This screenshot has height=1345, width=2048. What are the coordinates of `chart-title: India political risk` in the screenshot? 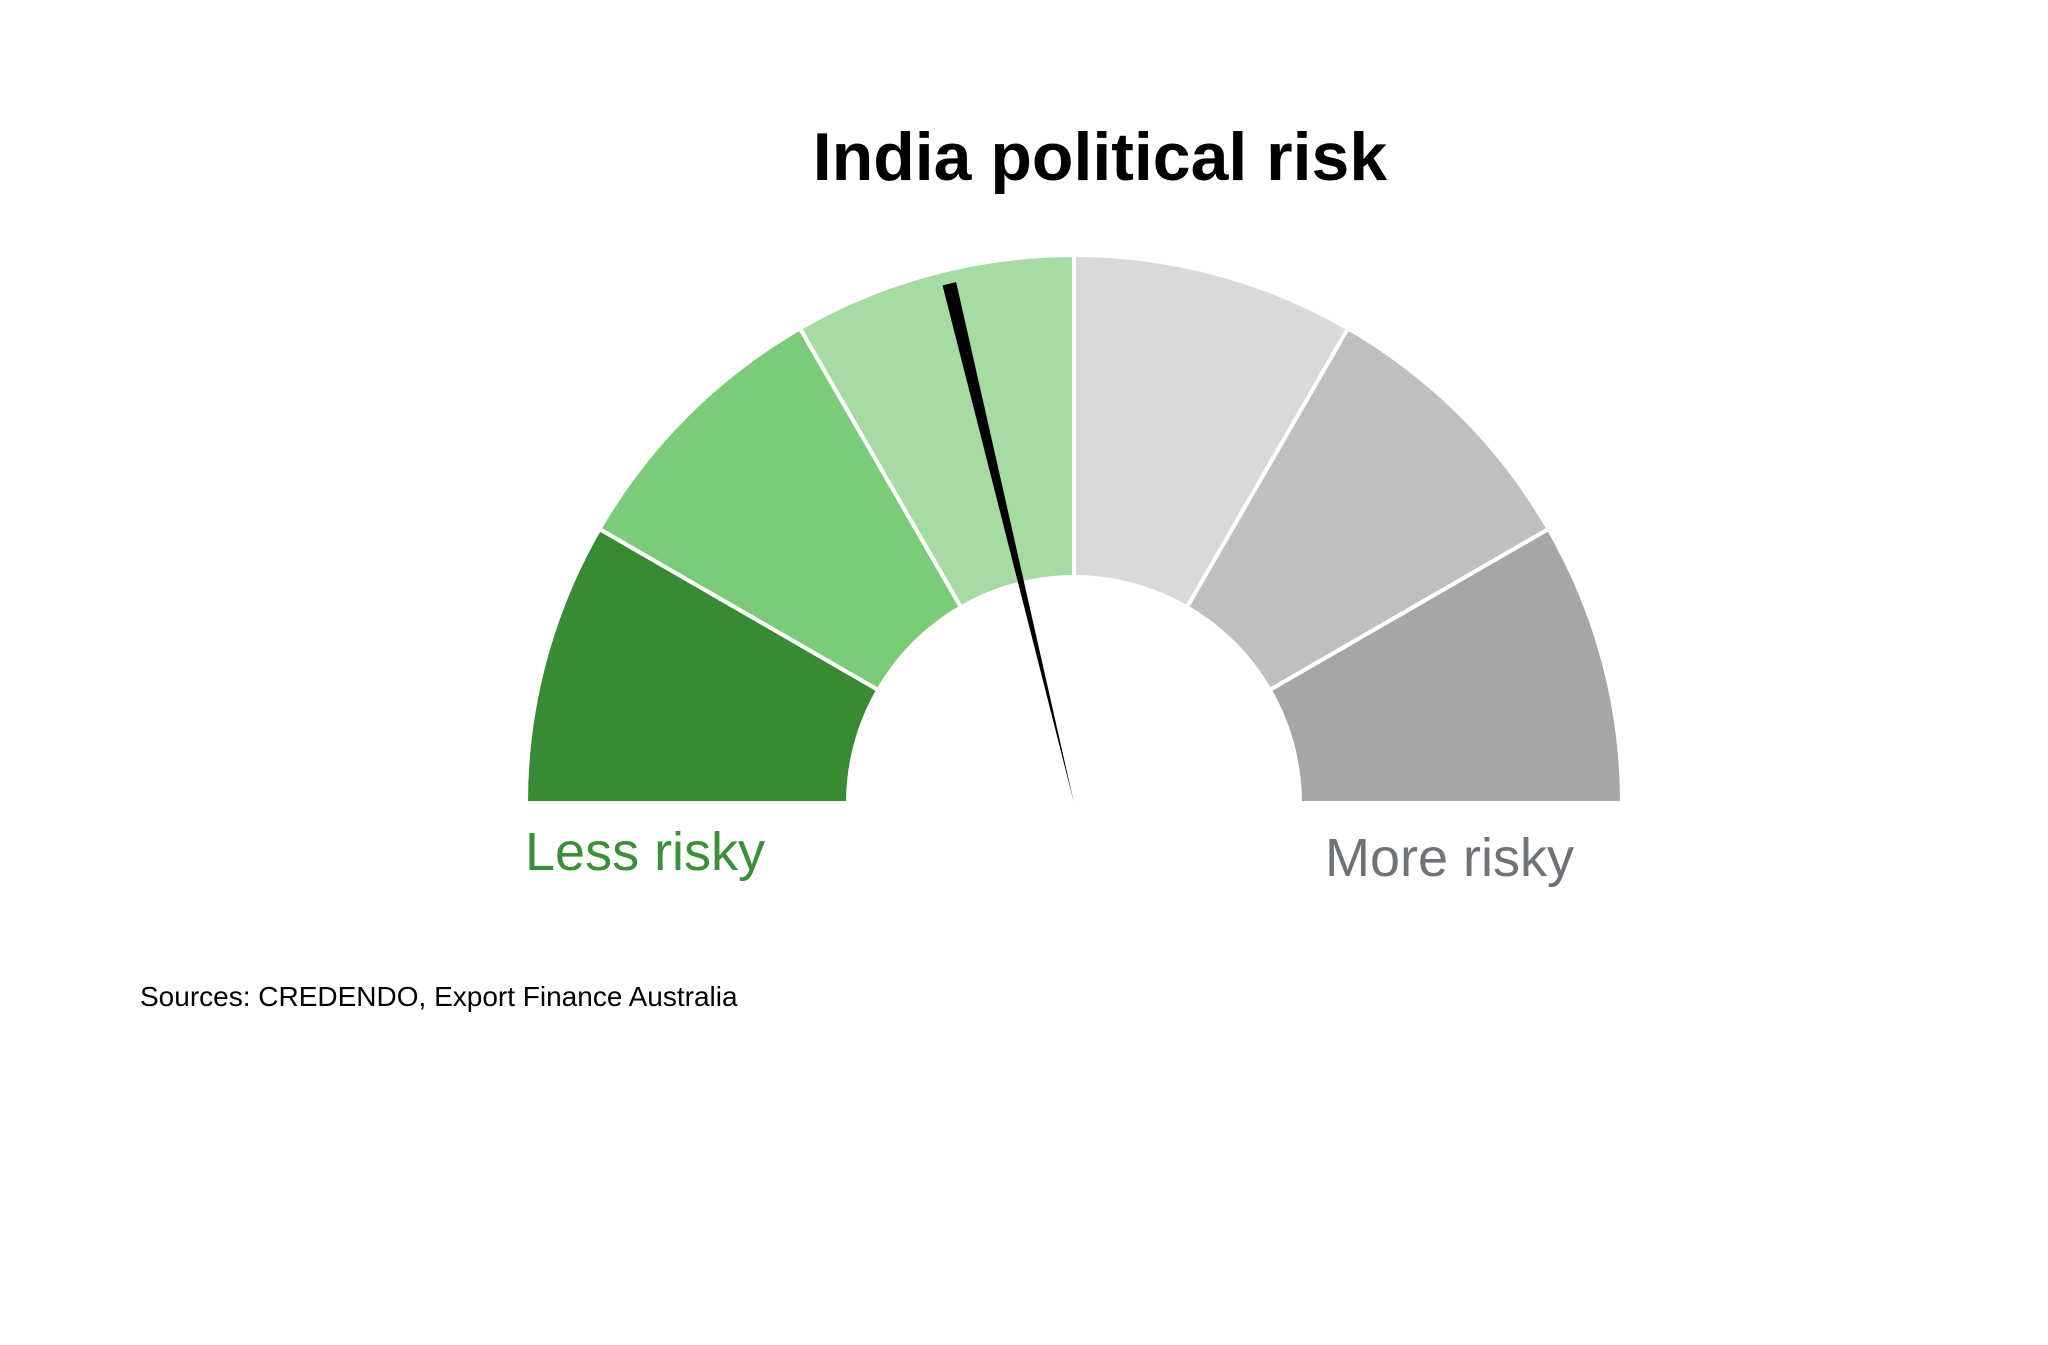 It's located at (1100, 157).